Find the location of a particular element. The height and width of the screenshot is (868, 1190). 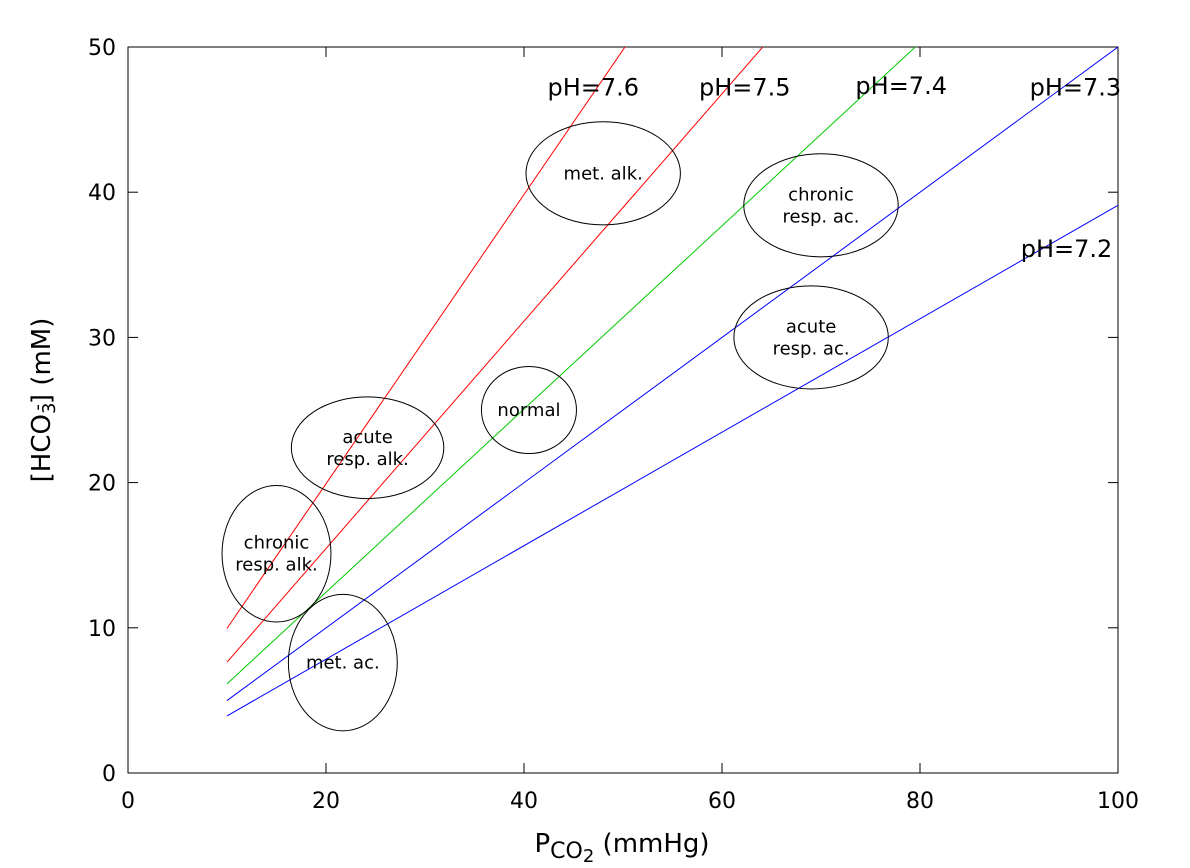

y-tick-label: 40 is located at coordinates (102, 193).